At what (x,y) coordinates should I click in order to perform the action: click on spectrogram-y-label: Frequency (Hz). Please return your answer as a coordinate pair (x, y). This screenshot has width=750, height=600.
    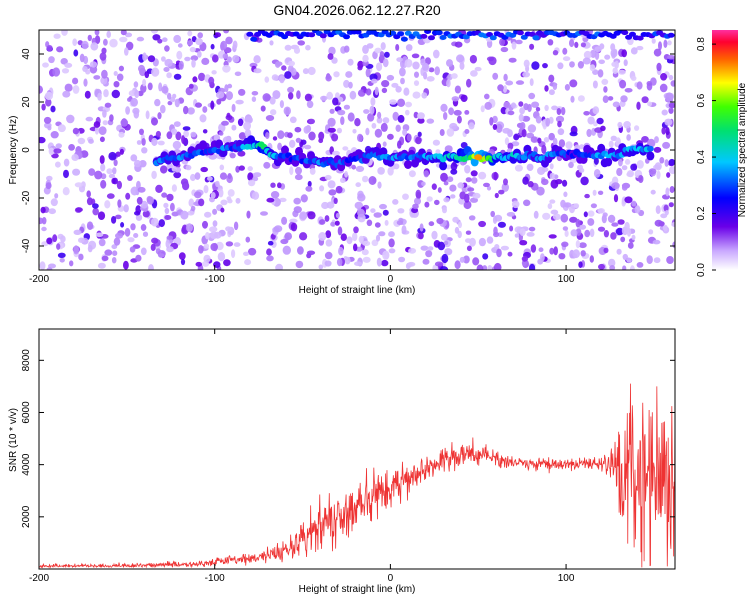
    Looking at the image, I should click on (13, 150).